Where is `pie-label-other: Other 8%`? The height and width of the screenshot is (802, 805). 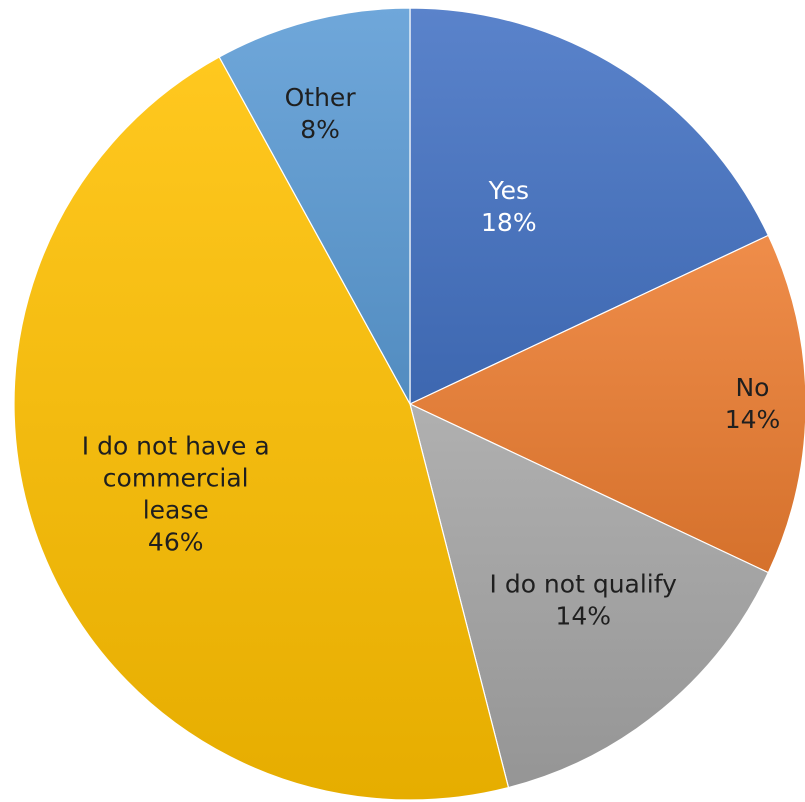
pie-label-other: Other 8% is located at coordinates (321, 113).